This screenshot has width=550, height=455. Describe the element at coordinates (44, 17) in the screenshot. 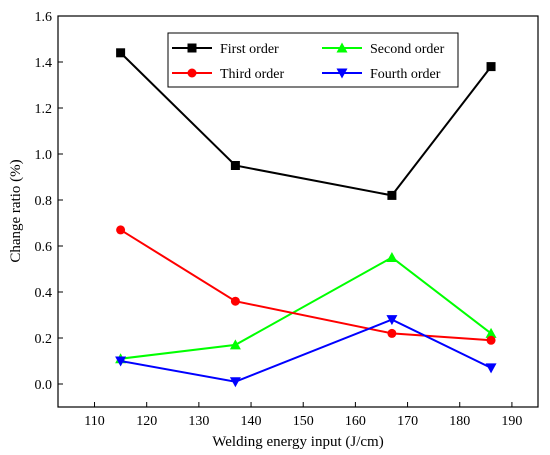

I see `y-tick-label: 1.6` at that location.